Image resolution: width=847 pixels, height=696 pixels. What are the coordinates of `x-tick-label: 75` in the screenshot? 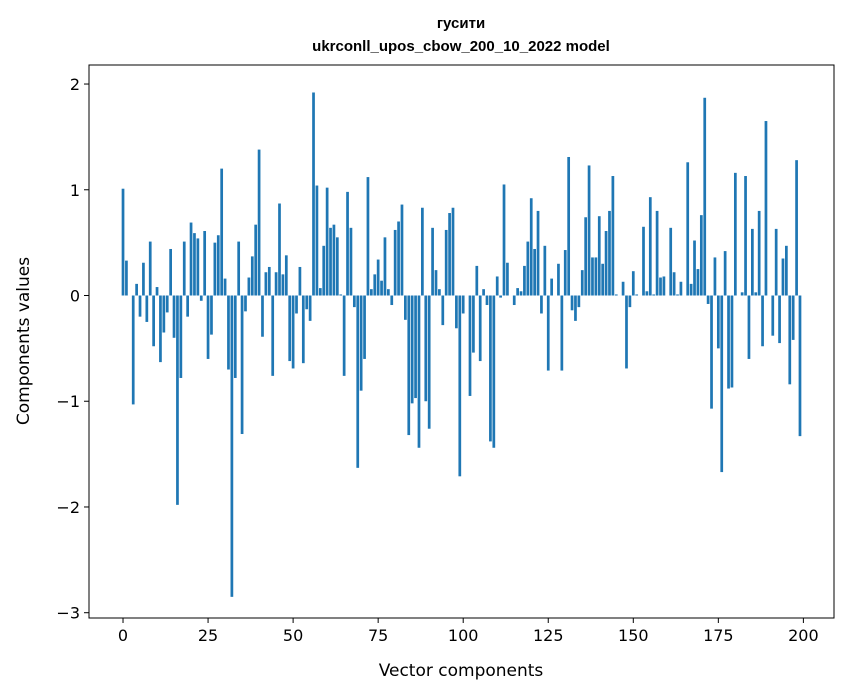 It's located at (378, 635).